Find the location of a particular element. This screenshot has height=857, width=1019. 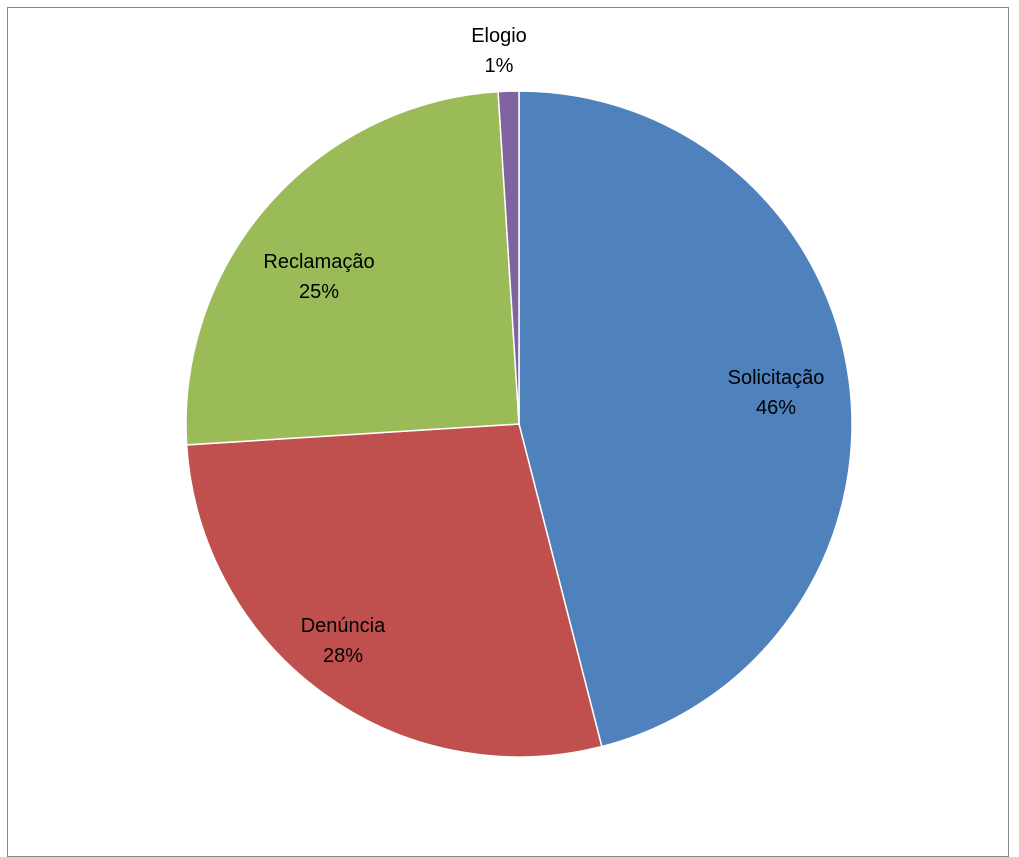

slice-label-solicitacao: Solicitação is located at coordinates (776, 378).